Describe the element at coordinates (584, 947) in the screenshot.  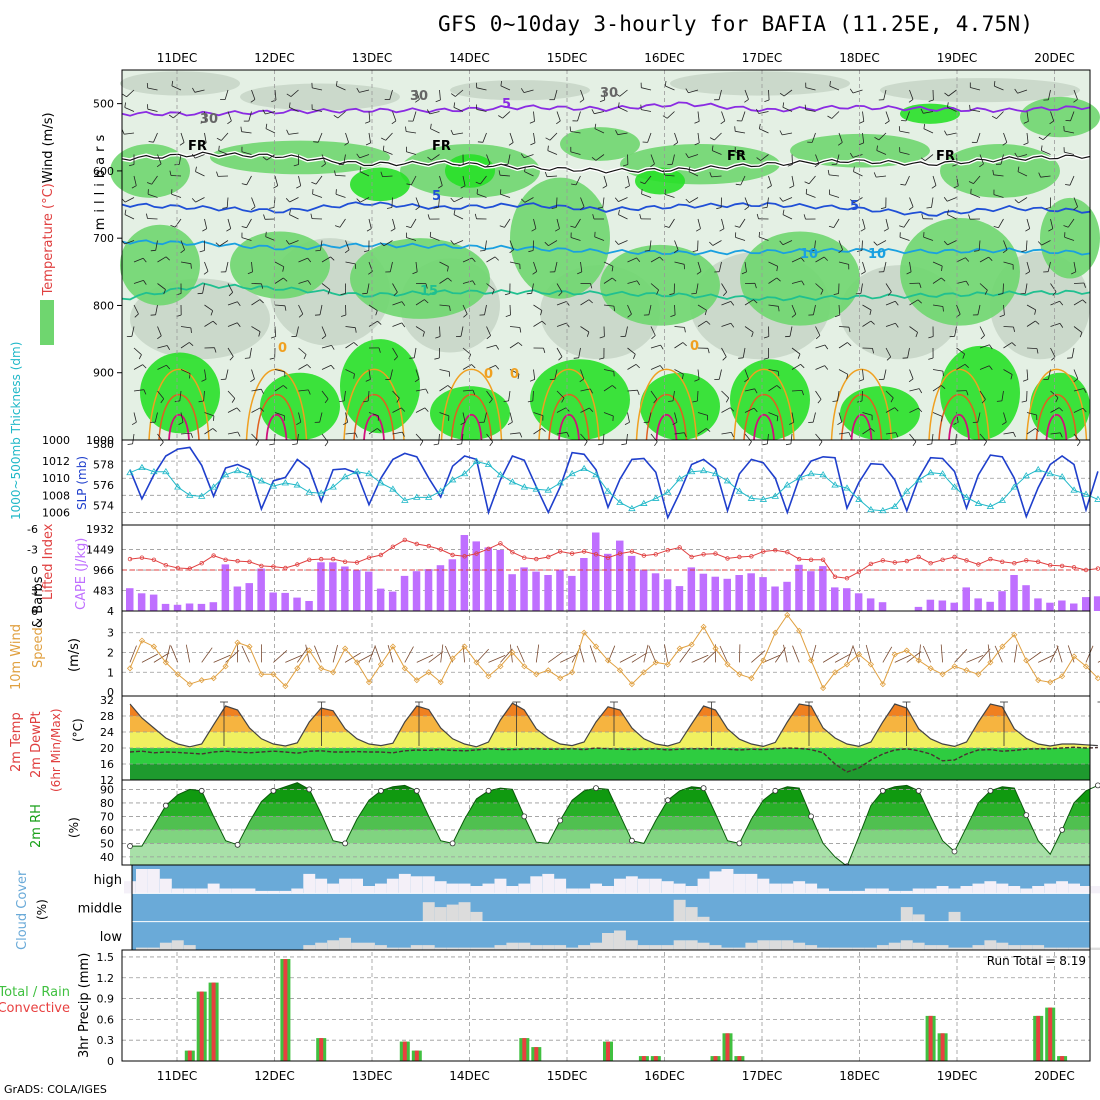
I see `cloud-low-bar` at that location.